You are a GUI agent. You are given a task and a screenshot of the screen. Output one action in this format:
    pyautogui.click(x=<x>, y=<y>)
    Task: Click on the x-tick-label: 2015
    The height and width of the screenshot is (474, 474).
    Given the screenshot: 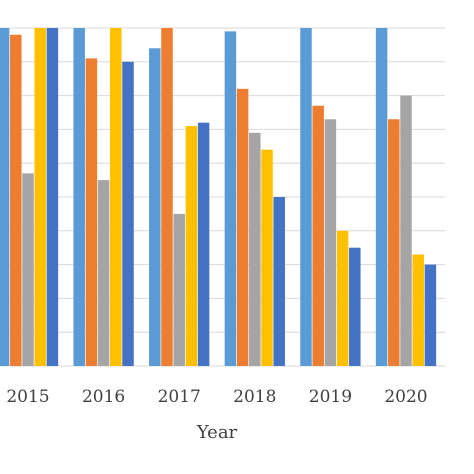 What is the action you would take?
    pyautogui.click(x=27, y=397)
    